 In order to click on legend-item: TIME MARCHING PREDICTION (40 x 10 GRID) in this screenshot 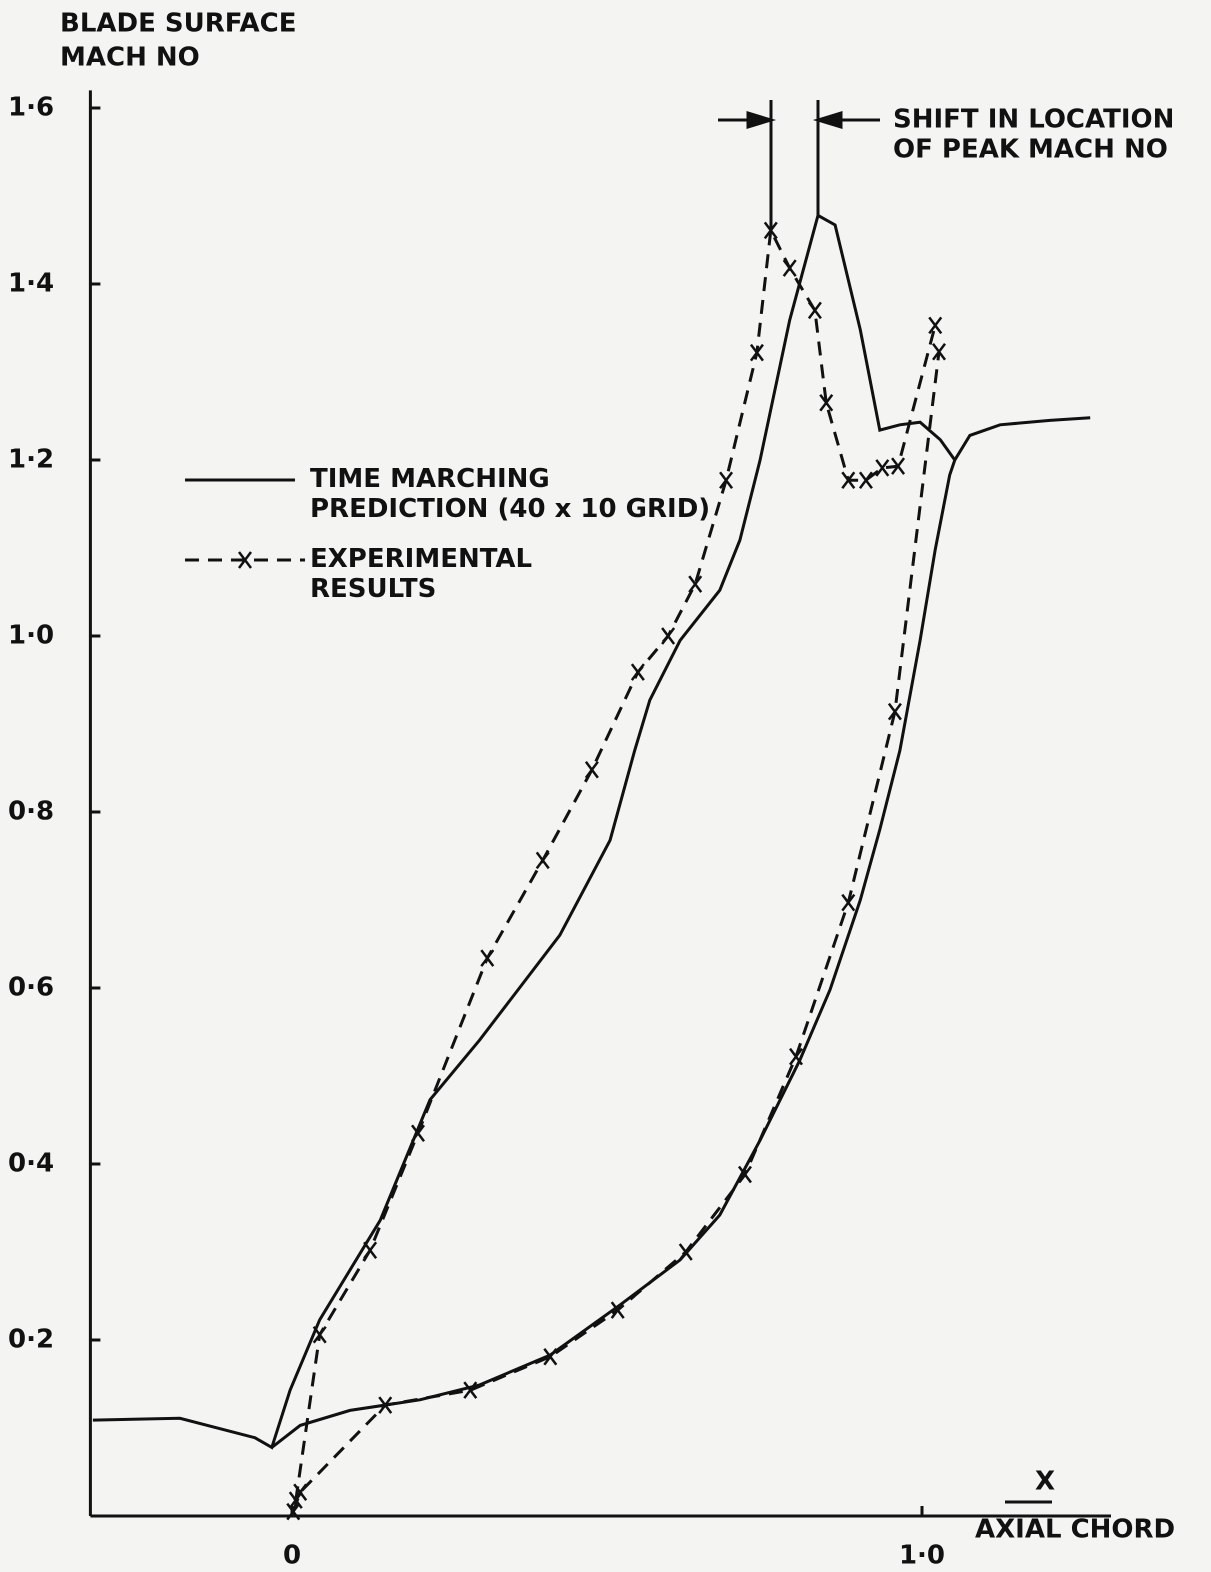, I will do `click(510, 494)`.